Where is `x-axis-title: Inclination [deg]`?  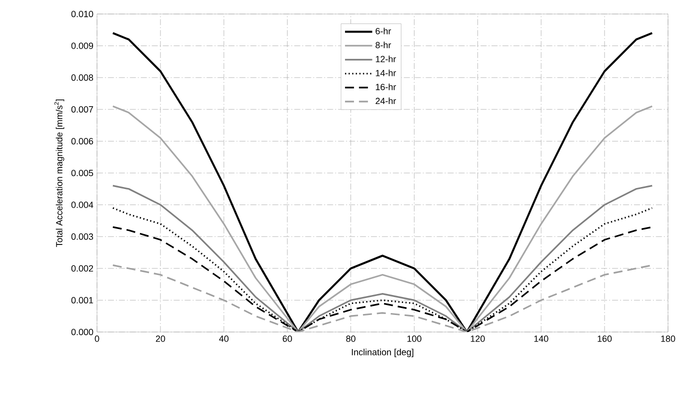 x-axis-title: Inclination [deg] is located at coordinates (383, 353).